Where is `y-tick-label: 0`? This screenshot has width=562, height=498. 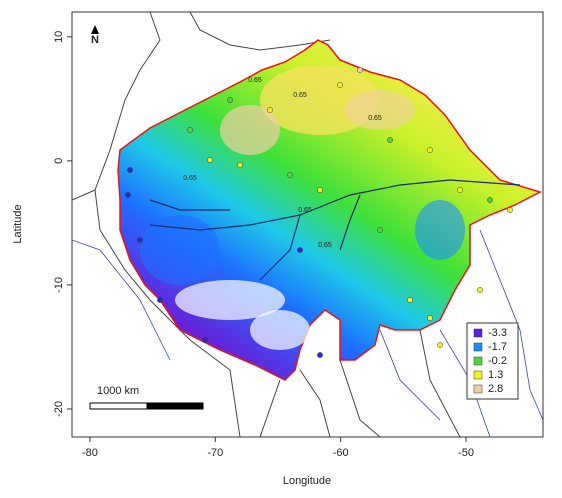
y-tick-label: 0 is located at coordinates (59, 161).